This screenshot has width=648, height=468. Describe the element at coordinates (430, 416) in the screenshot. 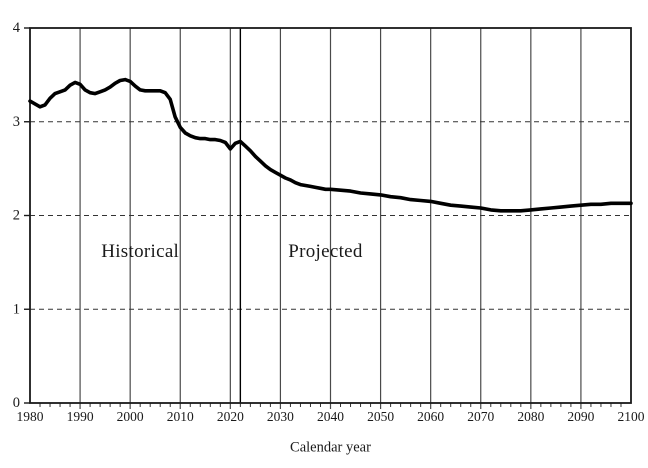

I see `x-tick-label-2060: 2060` at that location.